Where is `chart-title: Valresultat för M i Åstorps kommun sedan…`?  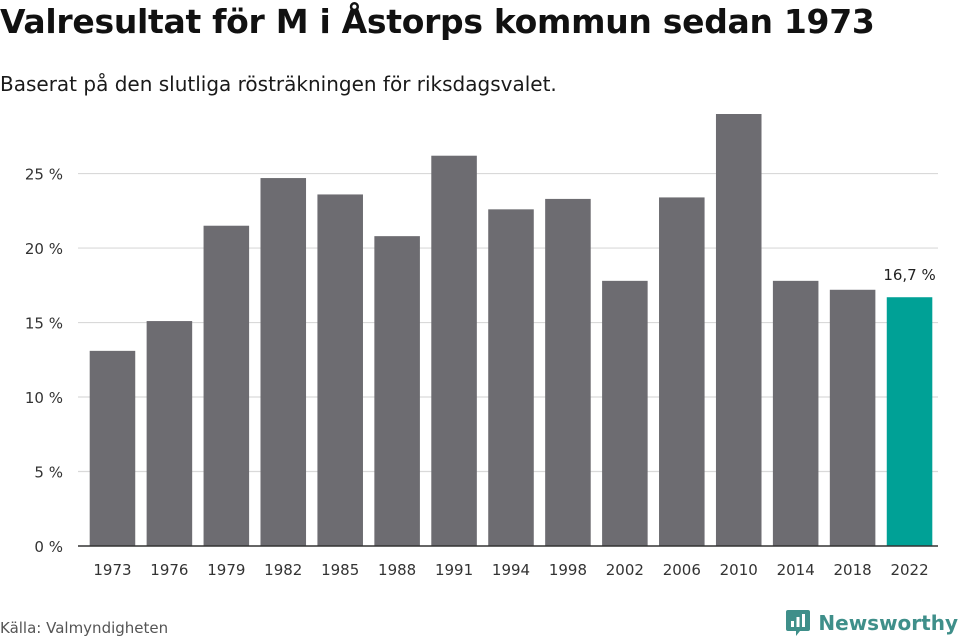 chart-title: Valresultat för M i Åstorps kommun sedan… is located at coordinates (437, 21).